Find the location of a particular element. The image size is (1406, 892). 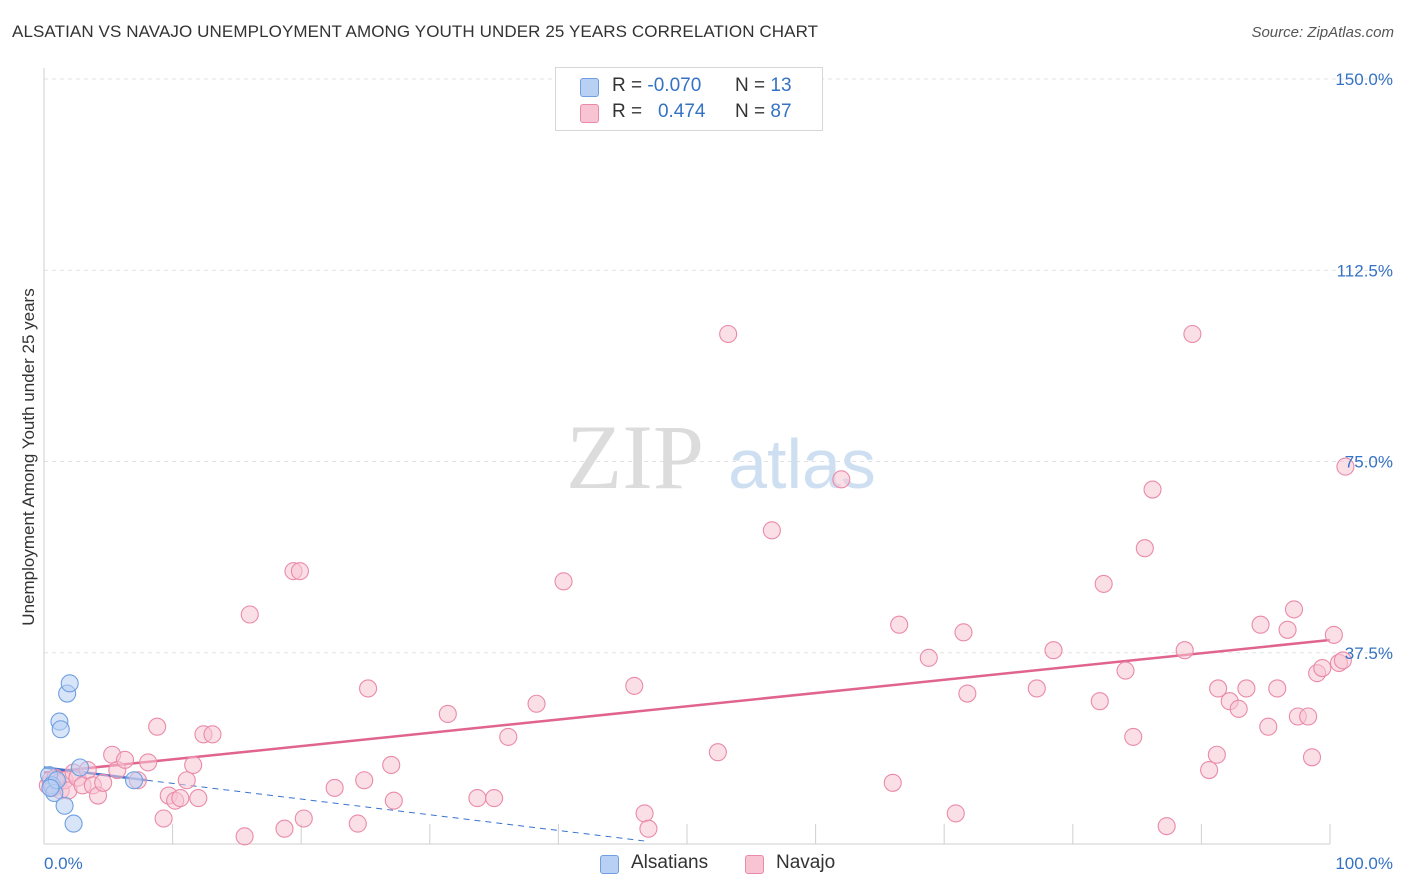

alsatians-trend-extension is located at coordinates (397, 810).